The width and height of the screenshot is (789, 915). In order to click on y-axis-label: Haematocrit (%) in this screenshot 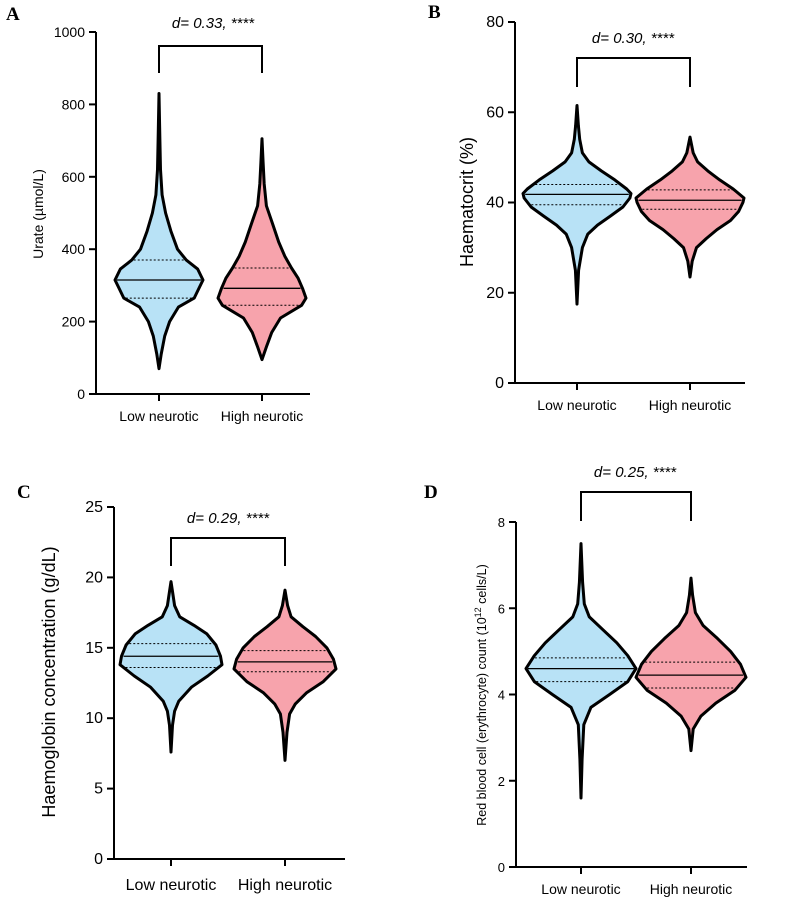, I will do `click(467, 202)`.